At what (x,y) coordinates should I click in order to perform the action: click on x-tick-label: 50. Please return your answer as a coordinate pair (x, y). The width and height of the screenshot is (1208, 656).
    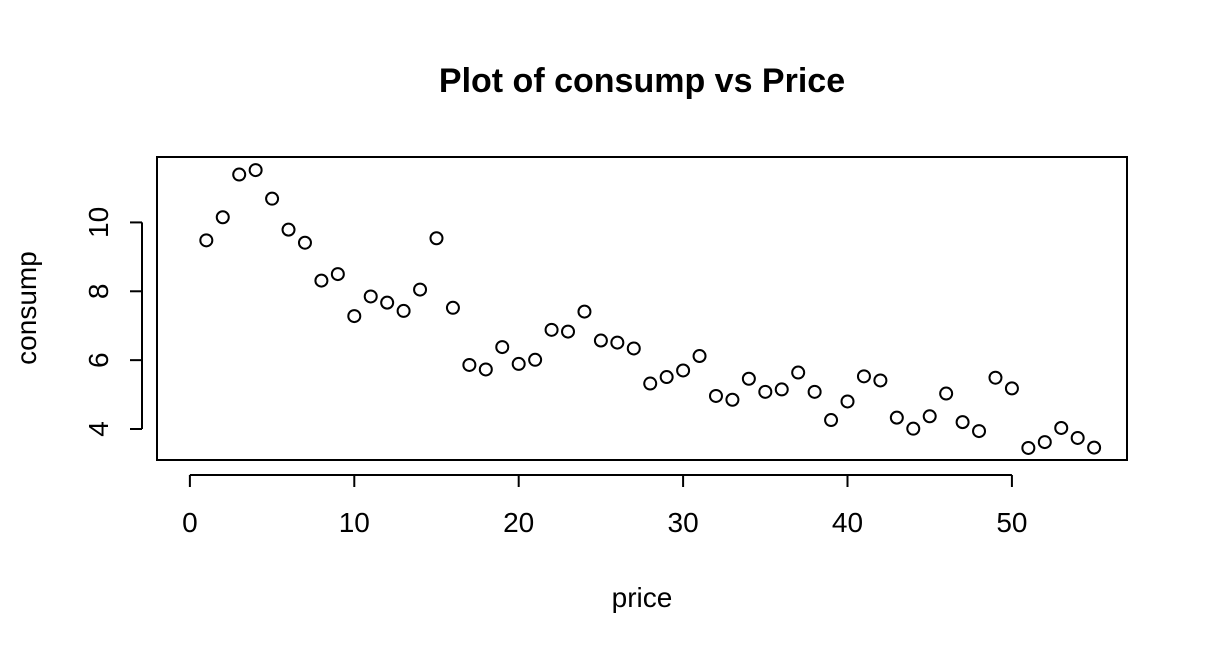
    Looking at the image, I should click on (1011, 522).